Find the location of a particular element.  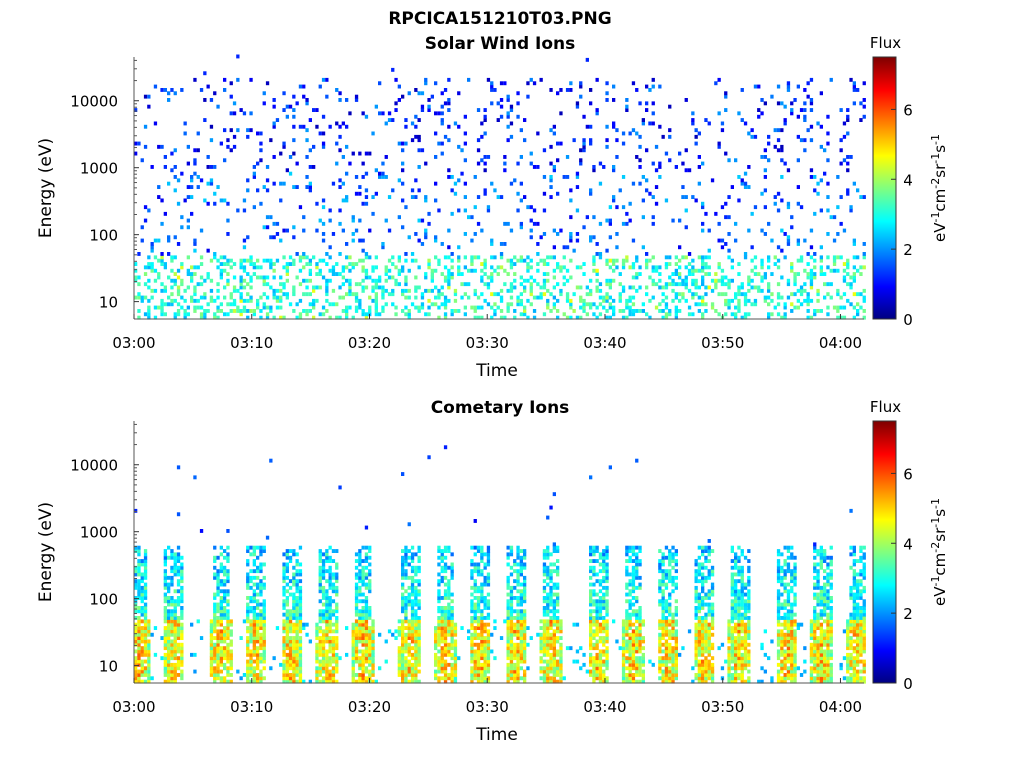

colorbar-frame is located at coordinates (884, 188).